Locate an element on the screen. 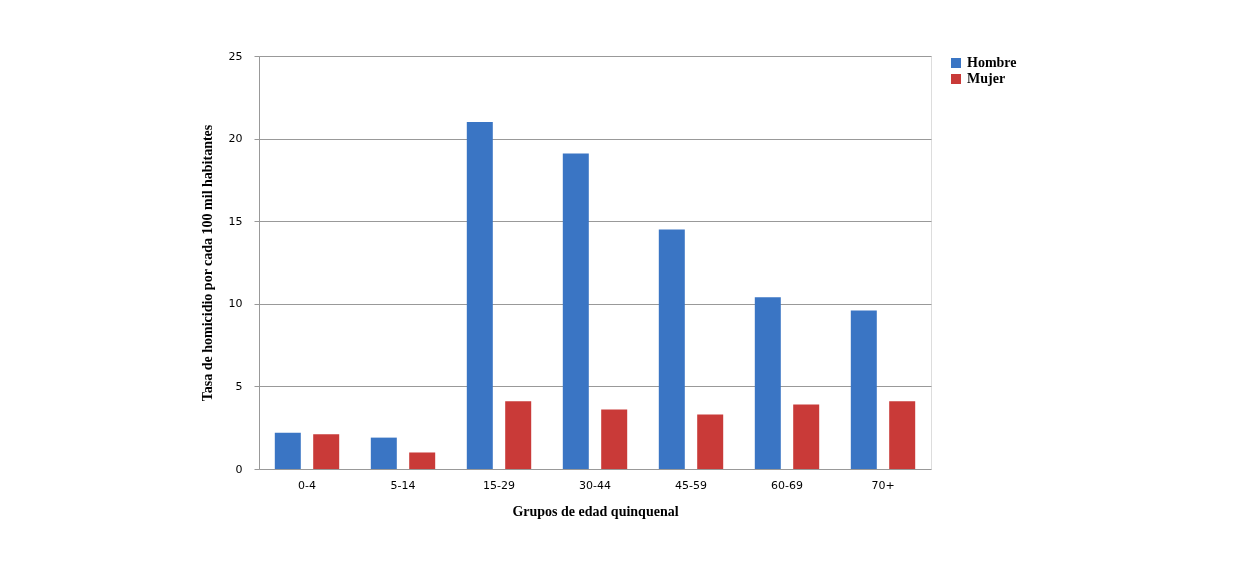  y-tick-label: 20 is located at coordinates (235, 139).